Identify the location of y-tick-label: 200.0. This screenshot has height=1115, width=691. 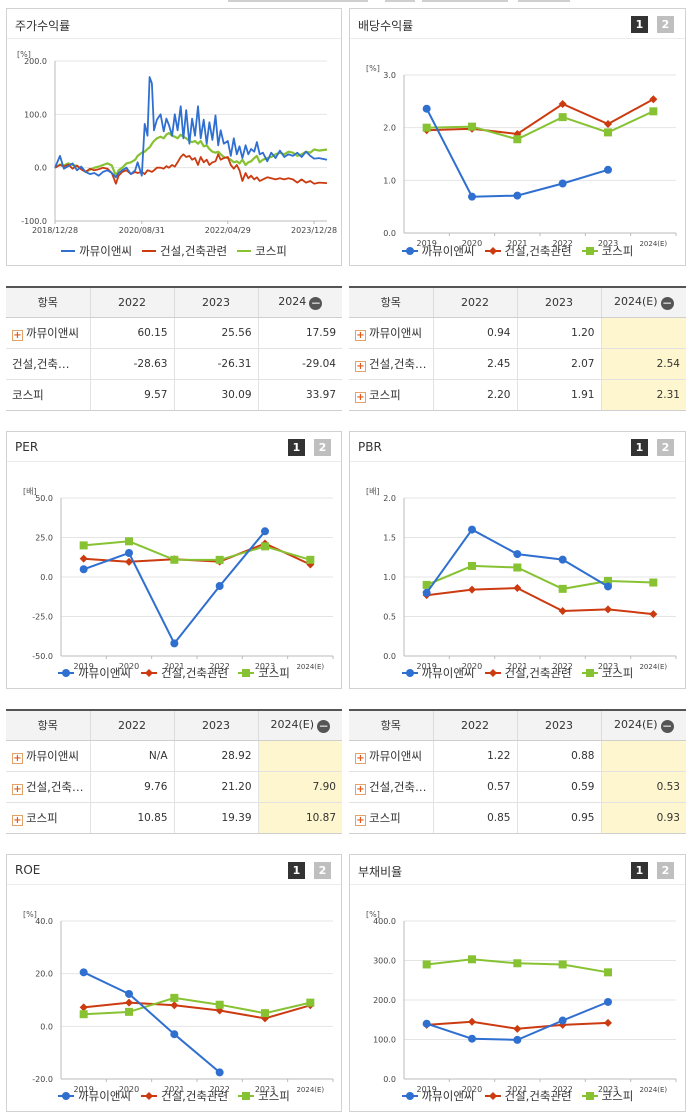
(384, 1000).